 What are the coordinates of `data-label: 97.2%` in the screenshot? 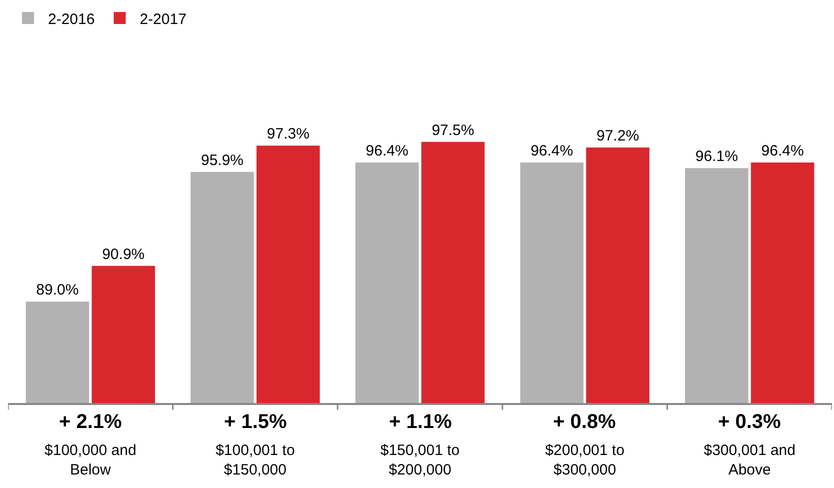 It's located at (618, 136).